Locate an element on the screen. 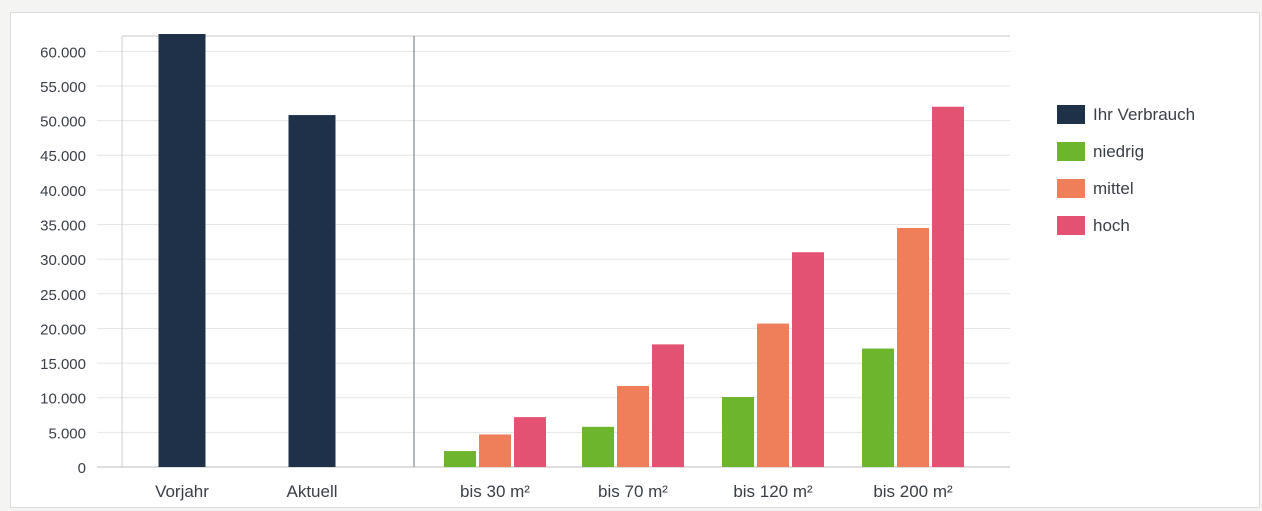 The image size is (1262, 511). legend-label: Ihr Verbrauch is located at coordinates (1144, 114).